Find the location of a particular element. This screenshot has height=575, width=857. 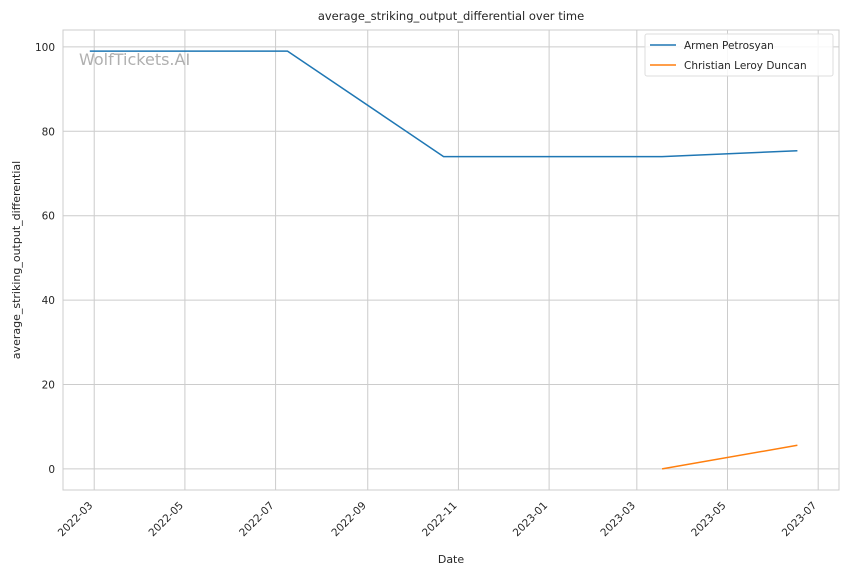

legend-box is located at coordinates (739, 55).